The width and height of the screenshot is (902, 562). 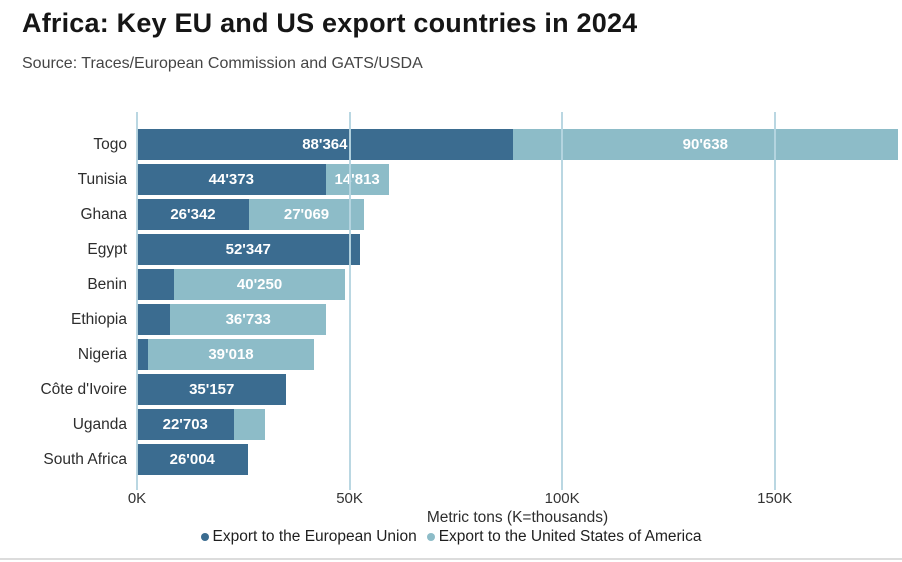 I want to click on bar-value-label: 14'813, so click(x=357, y=179).